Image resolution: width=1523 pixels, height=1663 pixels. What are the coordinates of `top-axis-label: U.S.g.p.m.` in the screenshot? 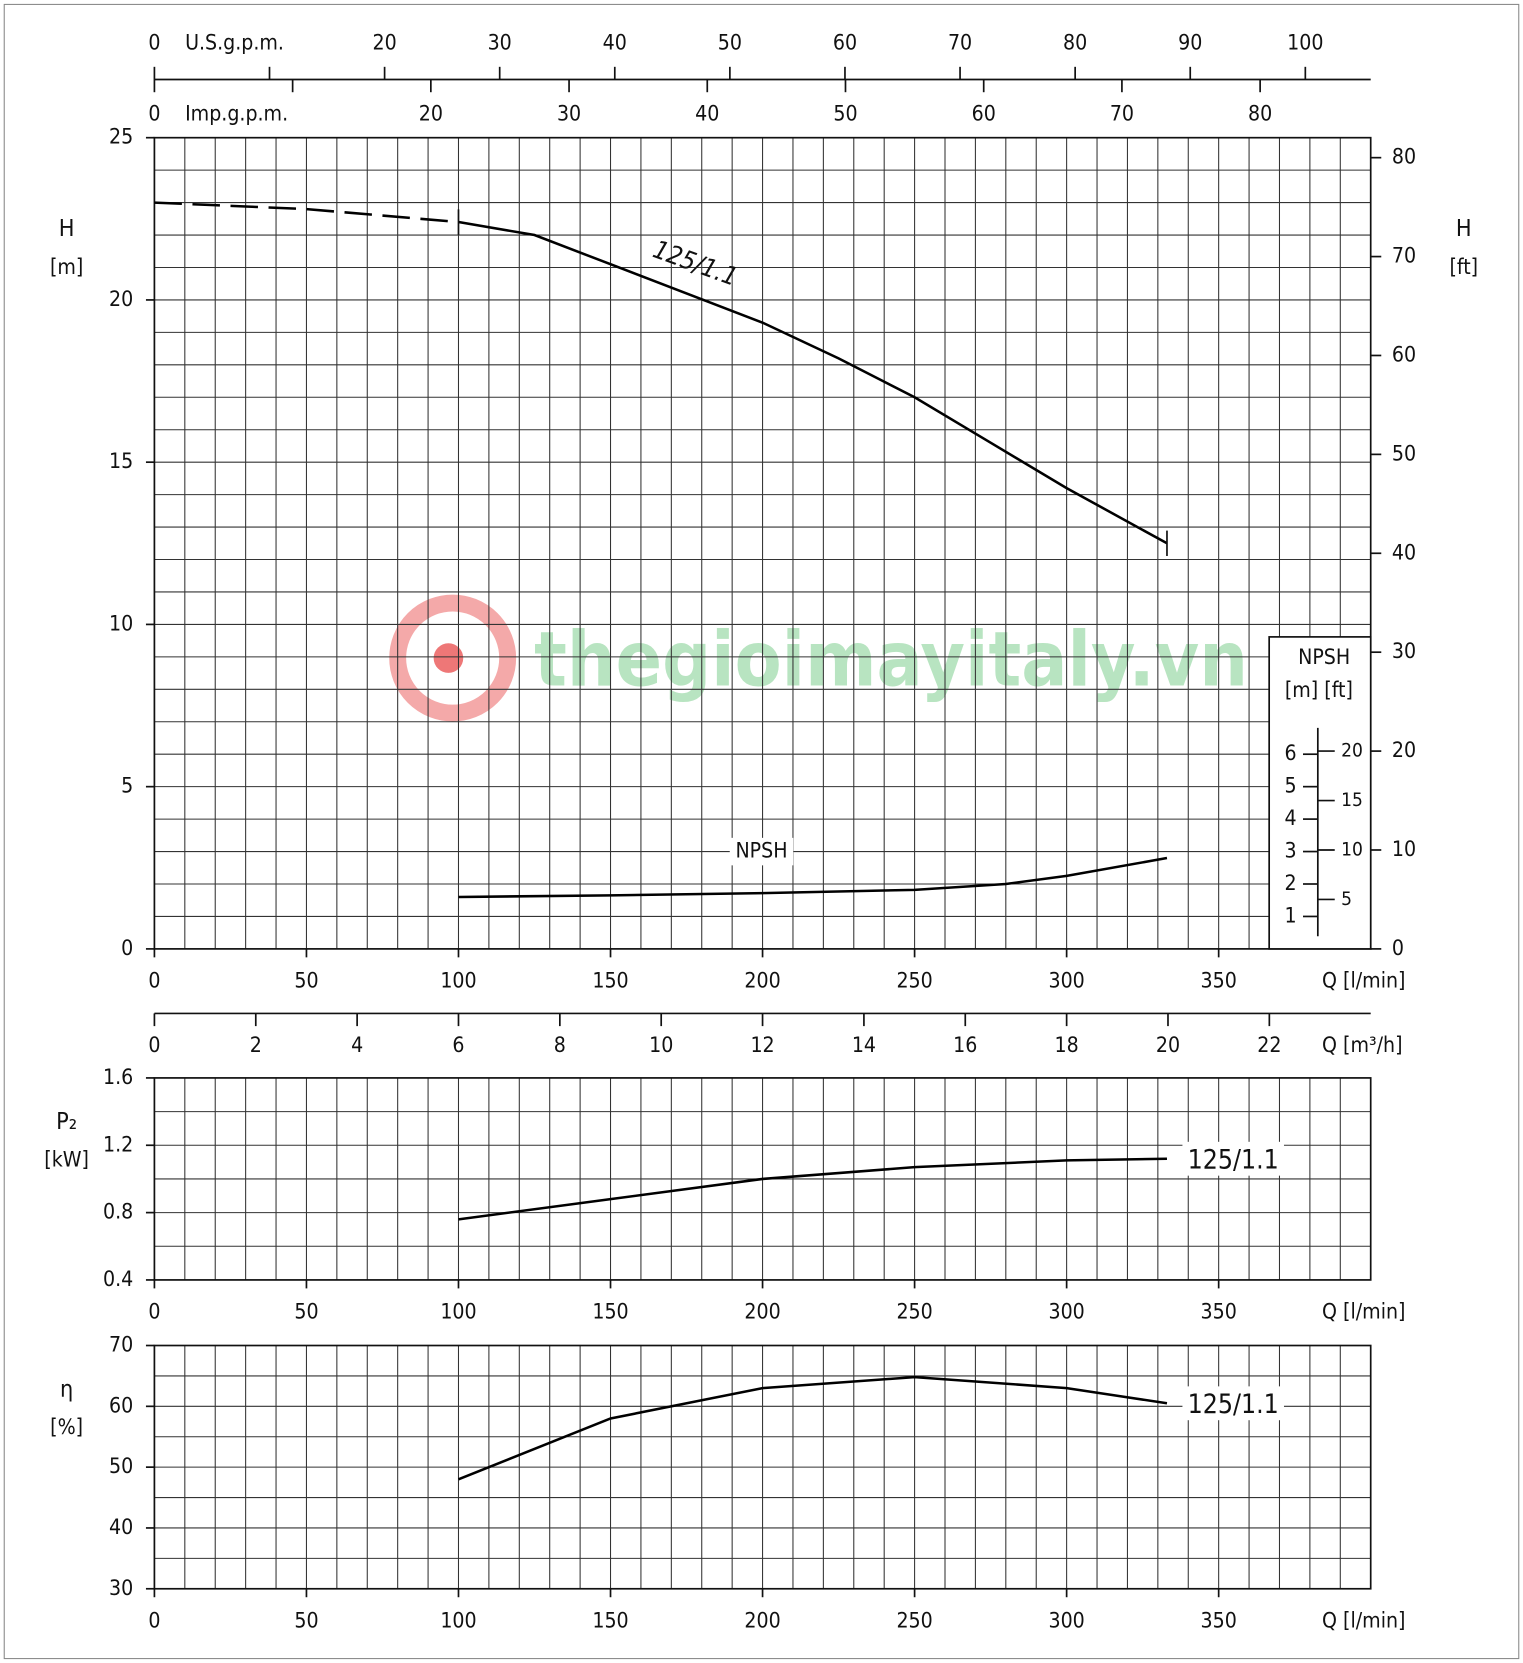 It's located at (234, 42).